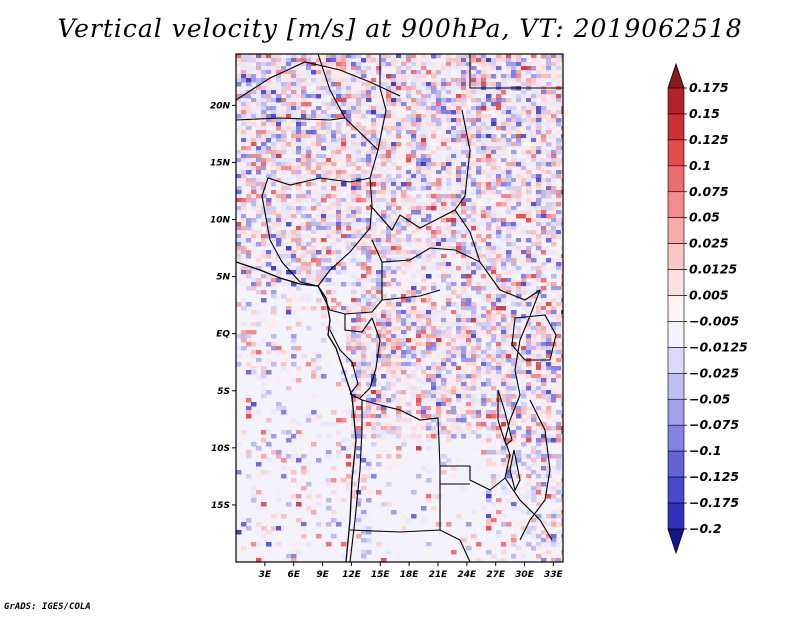 Image resolution: width=800 pixels, height=618 pixels. What do you see at coordinates (220, 106) in the screenshot?
I see `lat-tick-label: 20N` at bounding box center [220, 106].